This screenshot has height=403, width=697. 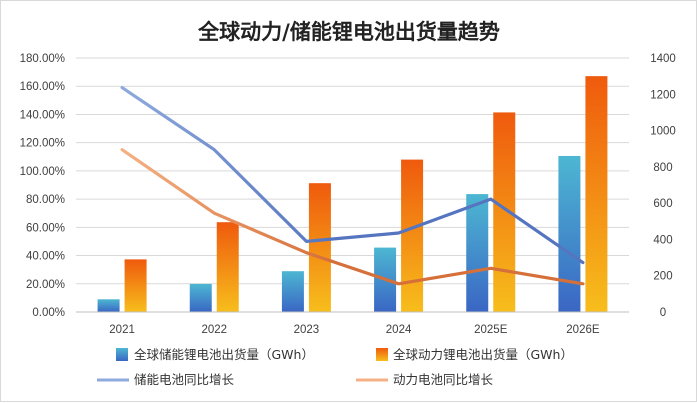 I want to click on x-tick-label: 2024, so click(x=399, y=330).